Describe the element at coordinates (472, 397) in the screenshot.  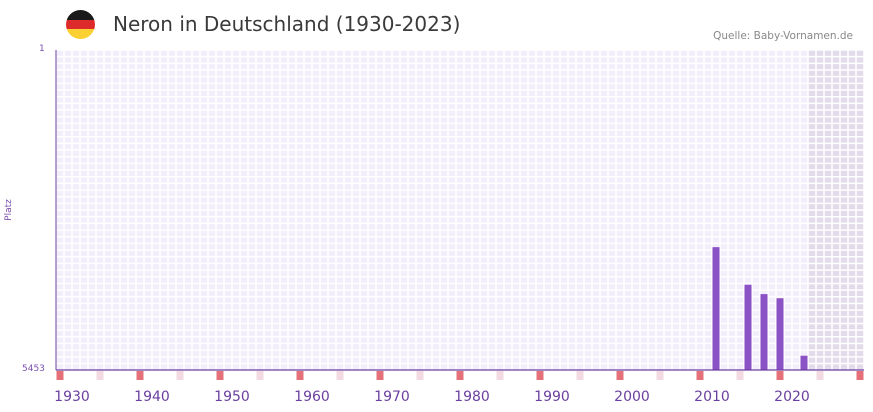
I see `x-tick-1980: 1980` at that location.